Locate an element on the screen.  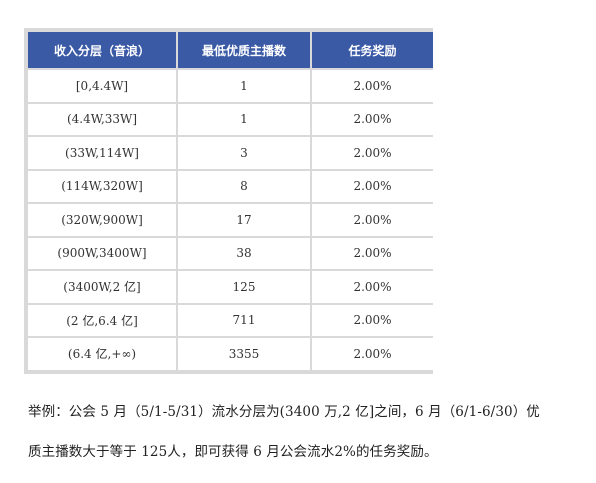
income-tier-cell: (33W,114W] is located at coordinates (102, 153).